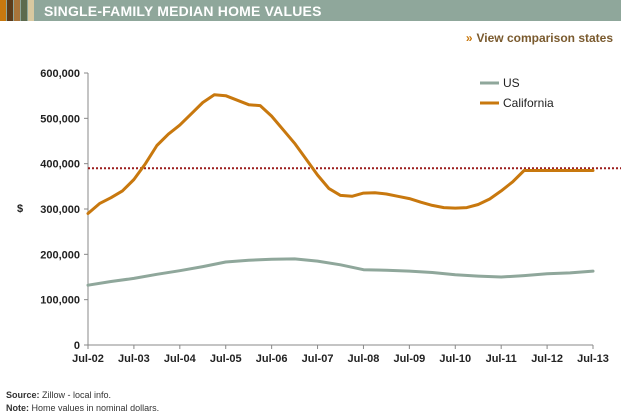  Describe the element at coordinates (517, 93) in the screenshot. I see `chart-legend: US California` at that location.